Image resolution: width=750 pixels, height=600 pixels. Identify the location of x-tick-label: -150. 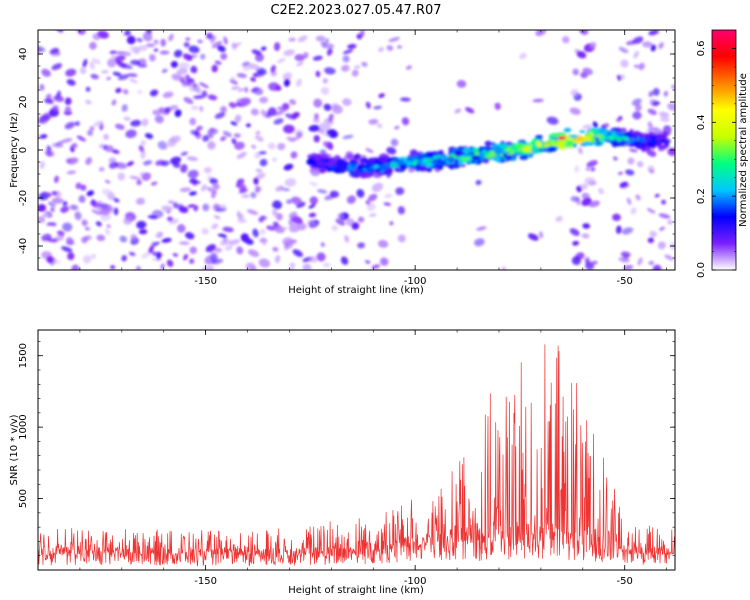
(205, 581).